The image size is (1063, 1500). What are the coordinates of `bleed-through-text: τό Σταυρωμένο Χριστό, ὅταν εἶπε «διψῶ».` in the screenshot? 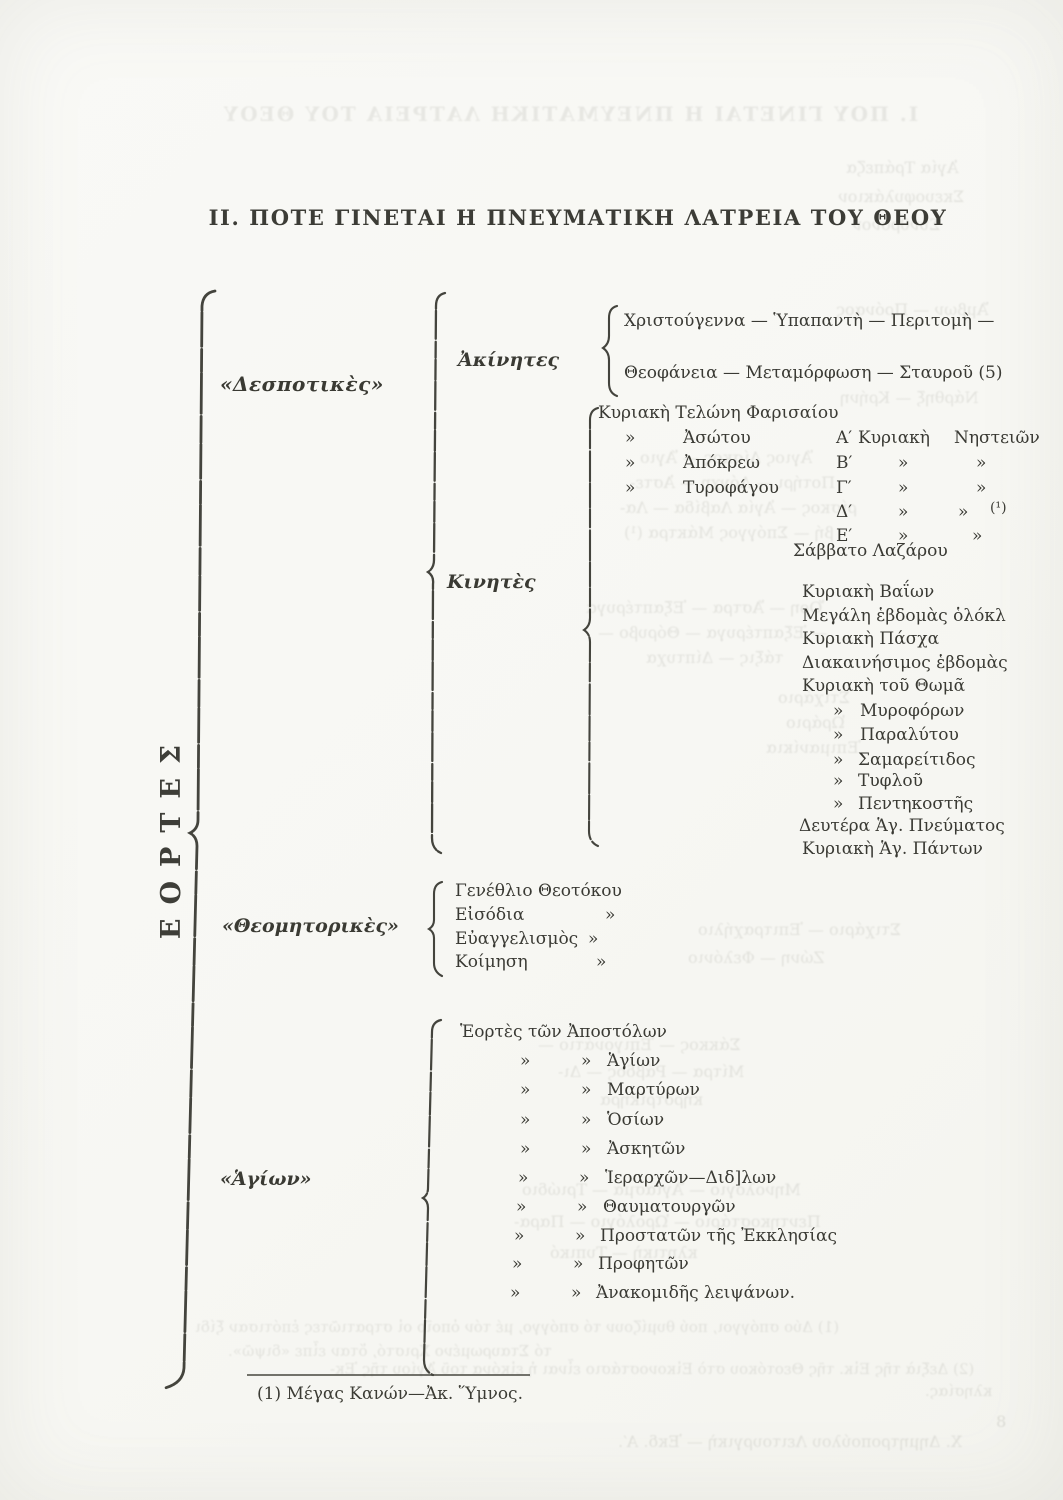 It's located at (390, 1351).